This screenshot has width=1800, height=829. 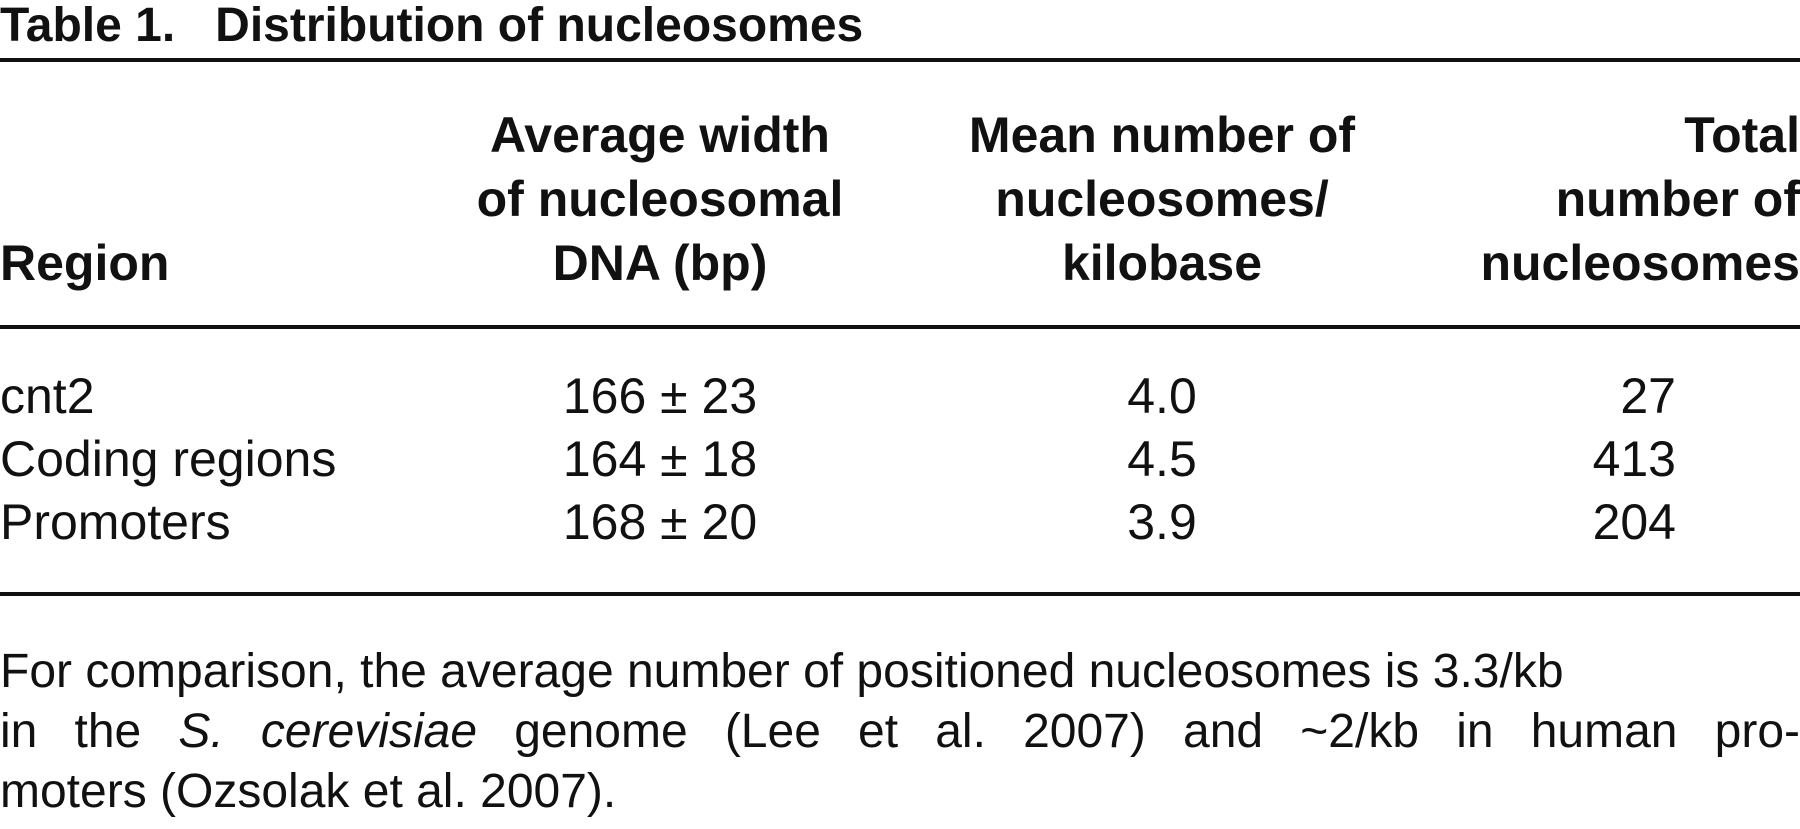 I want to click on column-header: nucleosomes, so click(x=1640, y=263).